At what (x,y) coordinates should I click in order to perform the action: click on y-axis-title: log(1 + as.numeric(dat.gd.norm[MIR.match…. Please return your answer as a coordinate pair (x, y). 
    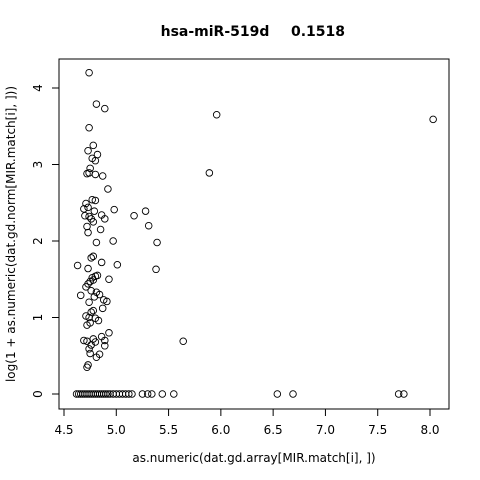
    Looking at the image, I should click on (11, 234).